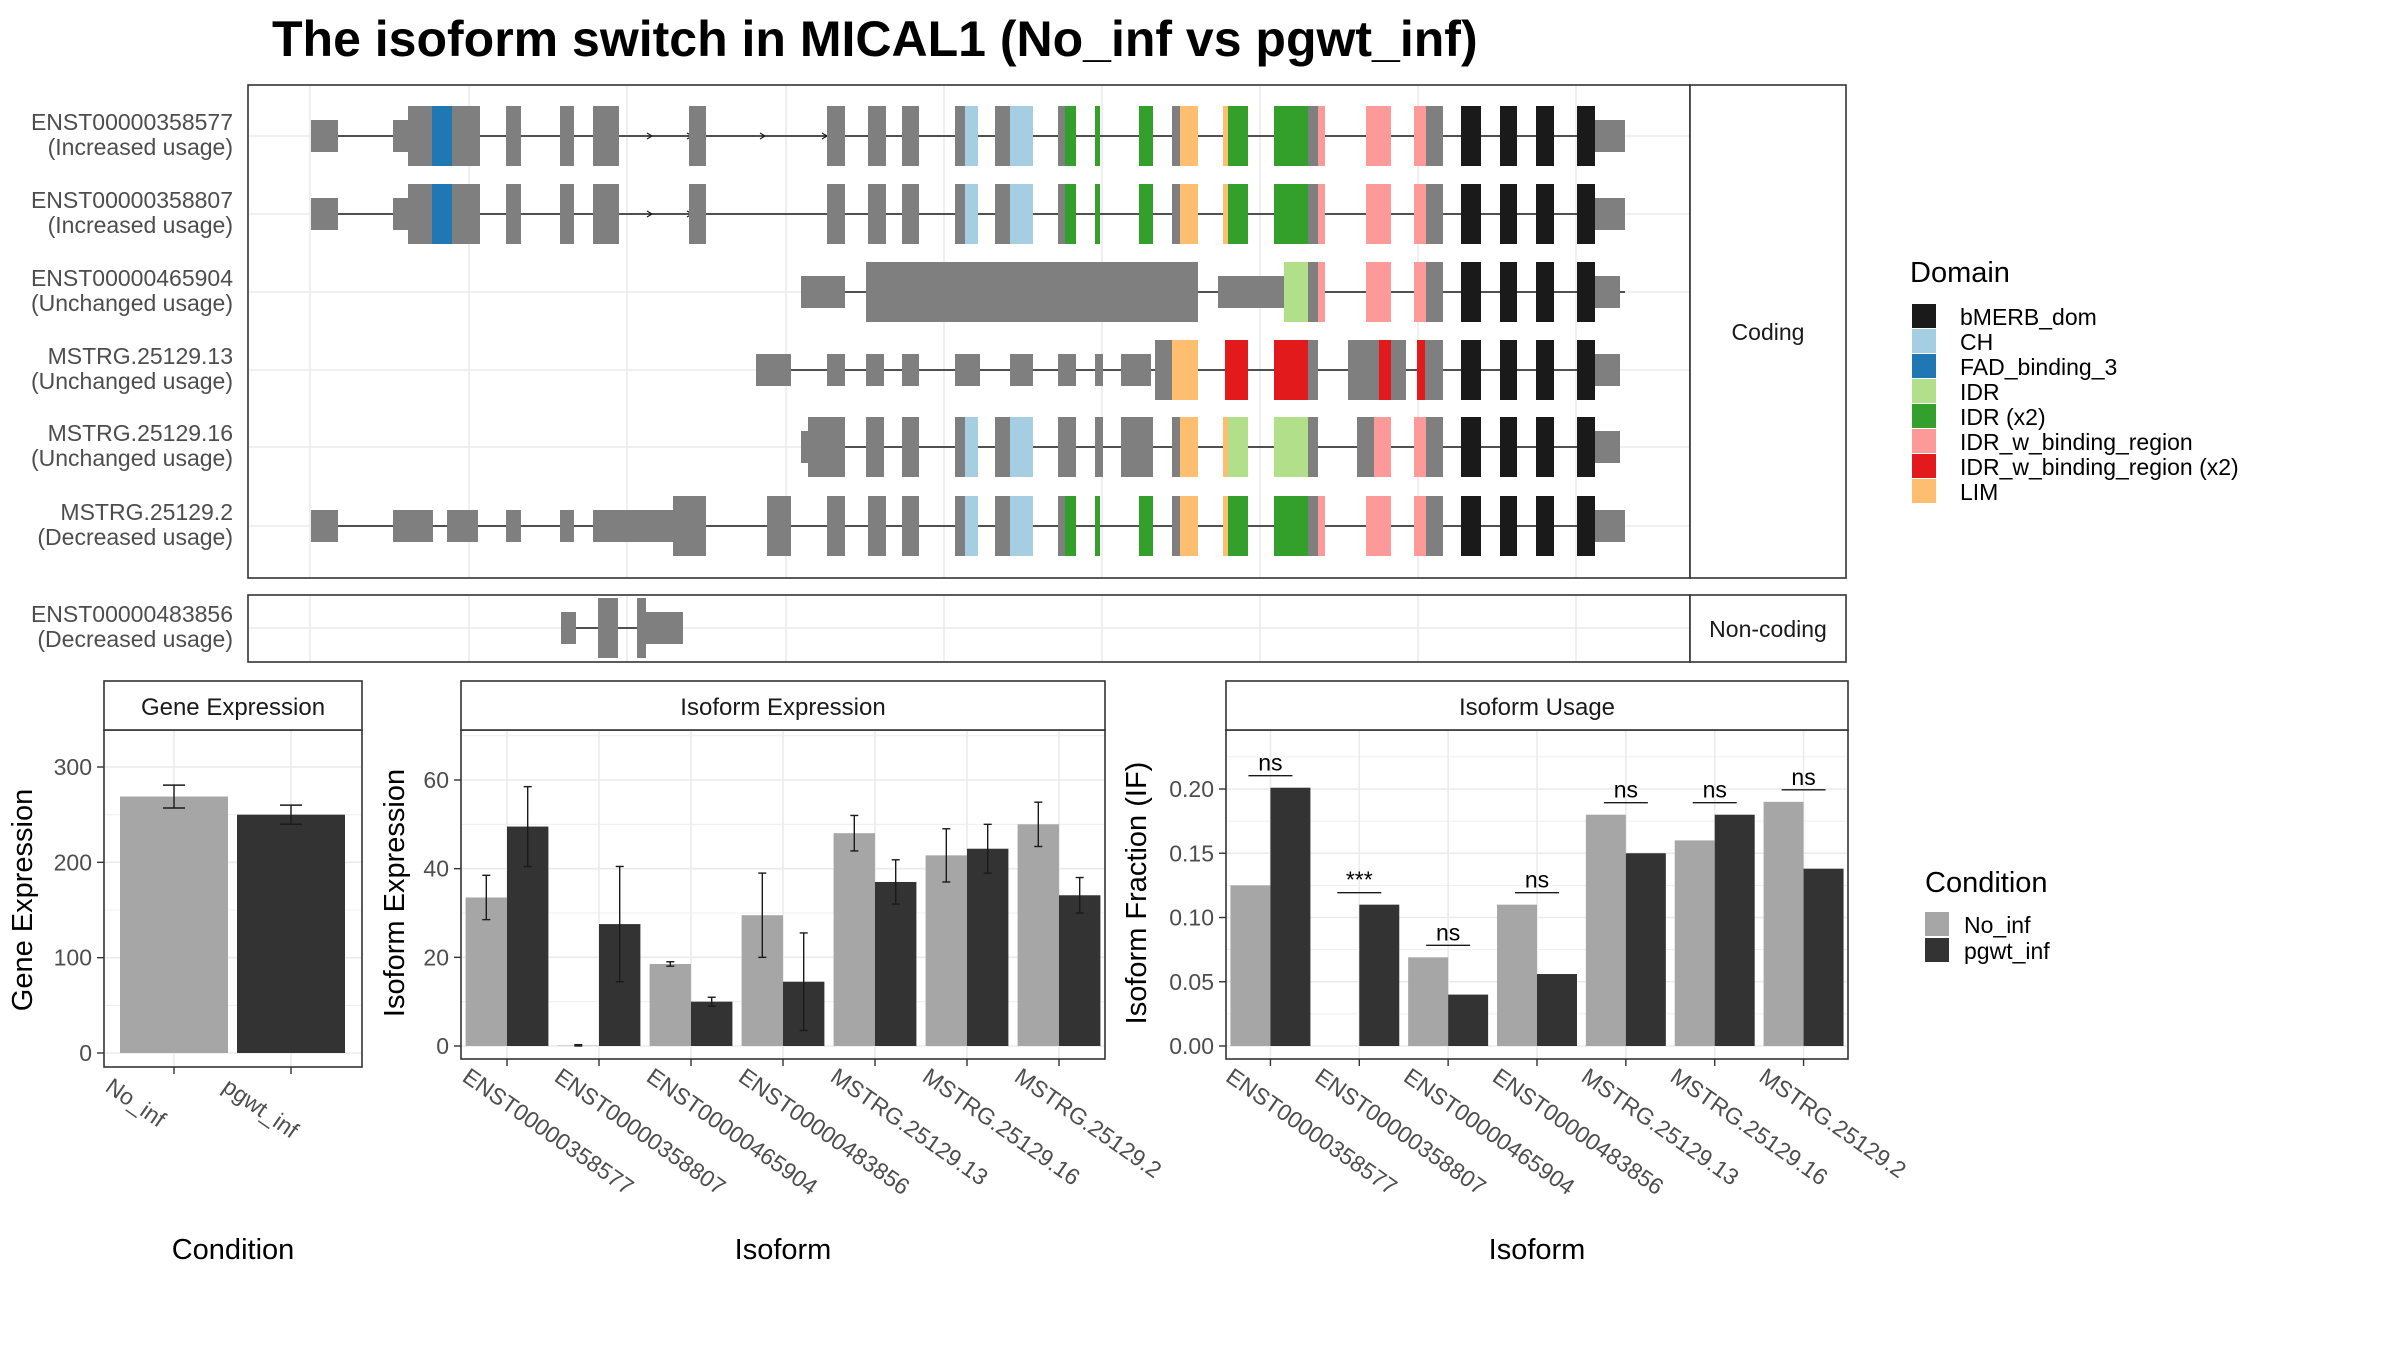 This screenshot has width=2400, height=1350. What do you see at coordinates (1537, 1250) in the screenshot?
I see `isoform-usage-x-axis-title: Isoform` at bounding box center [1537, 1250].